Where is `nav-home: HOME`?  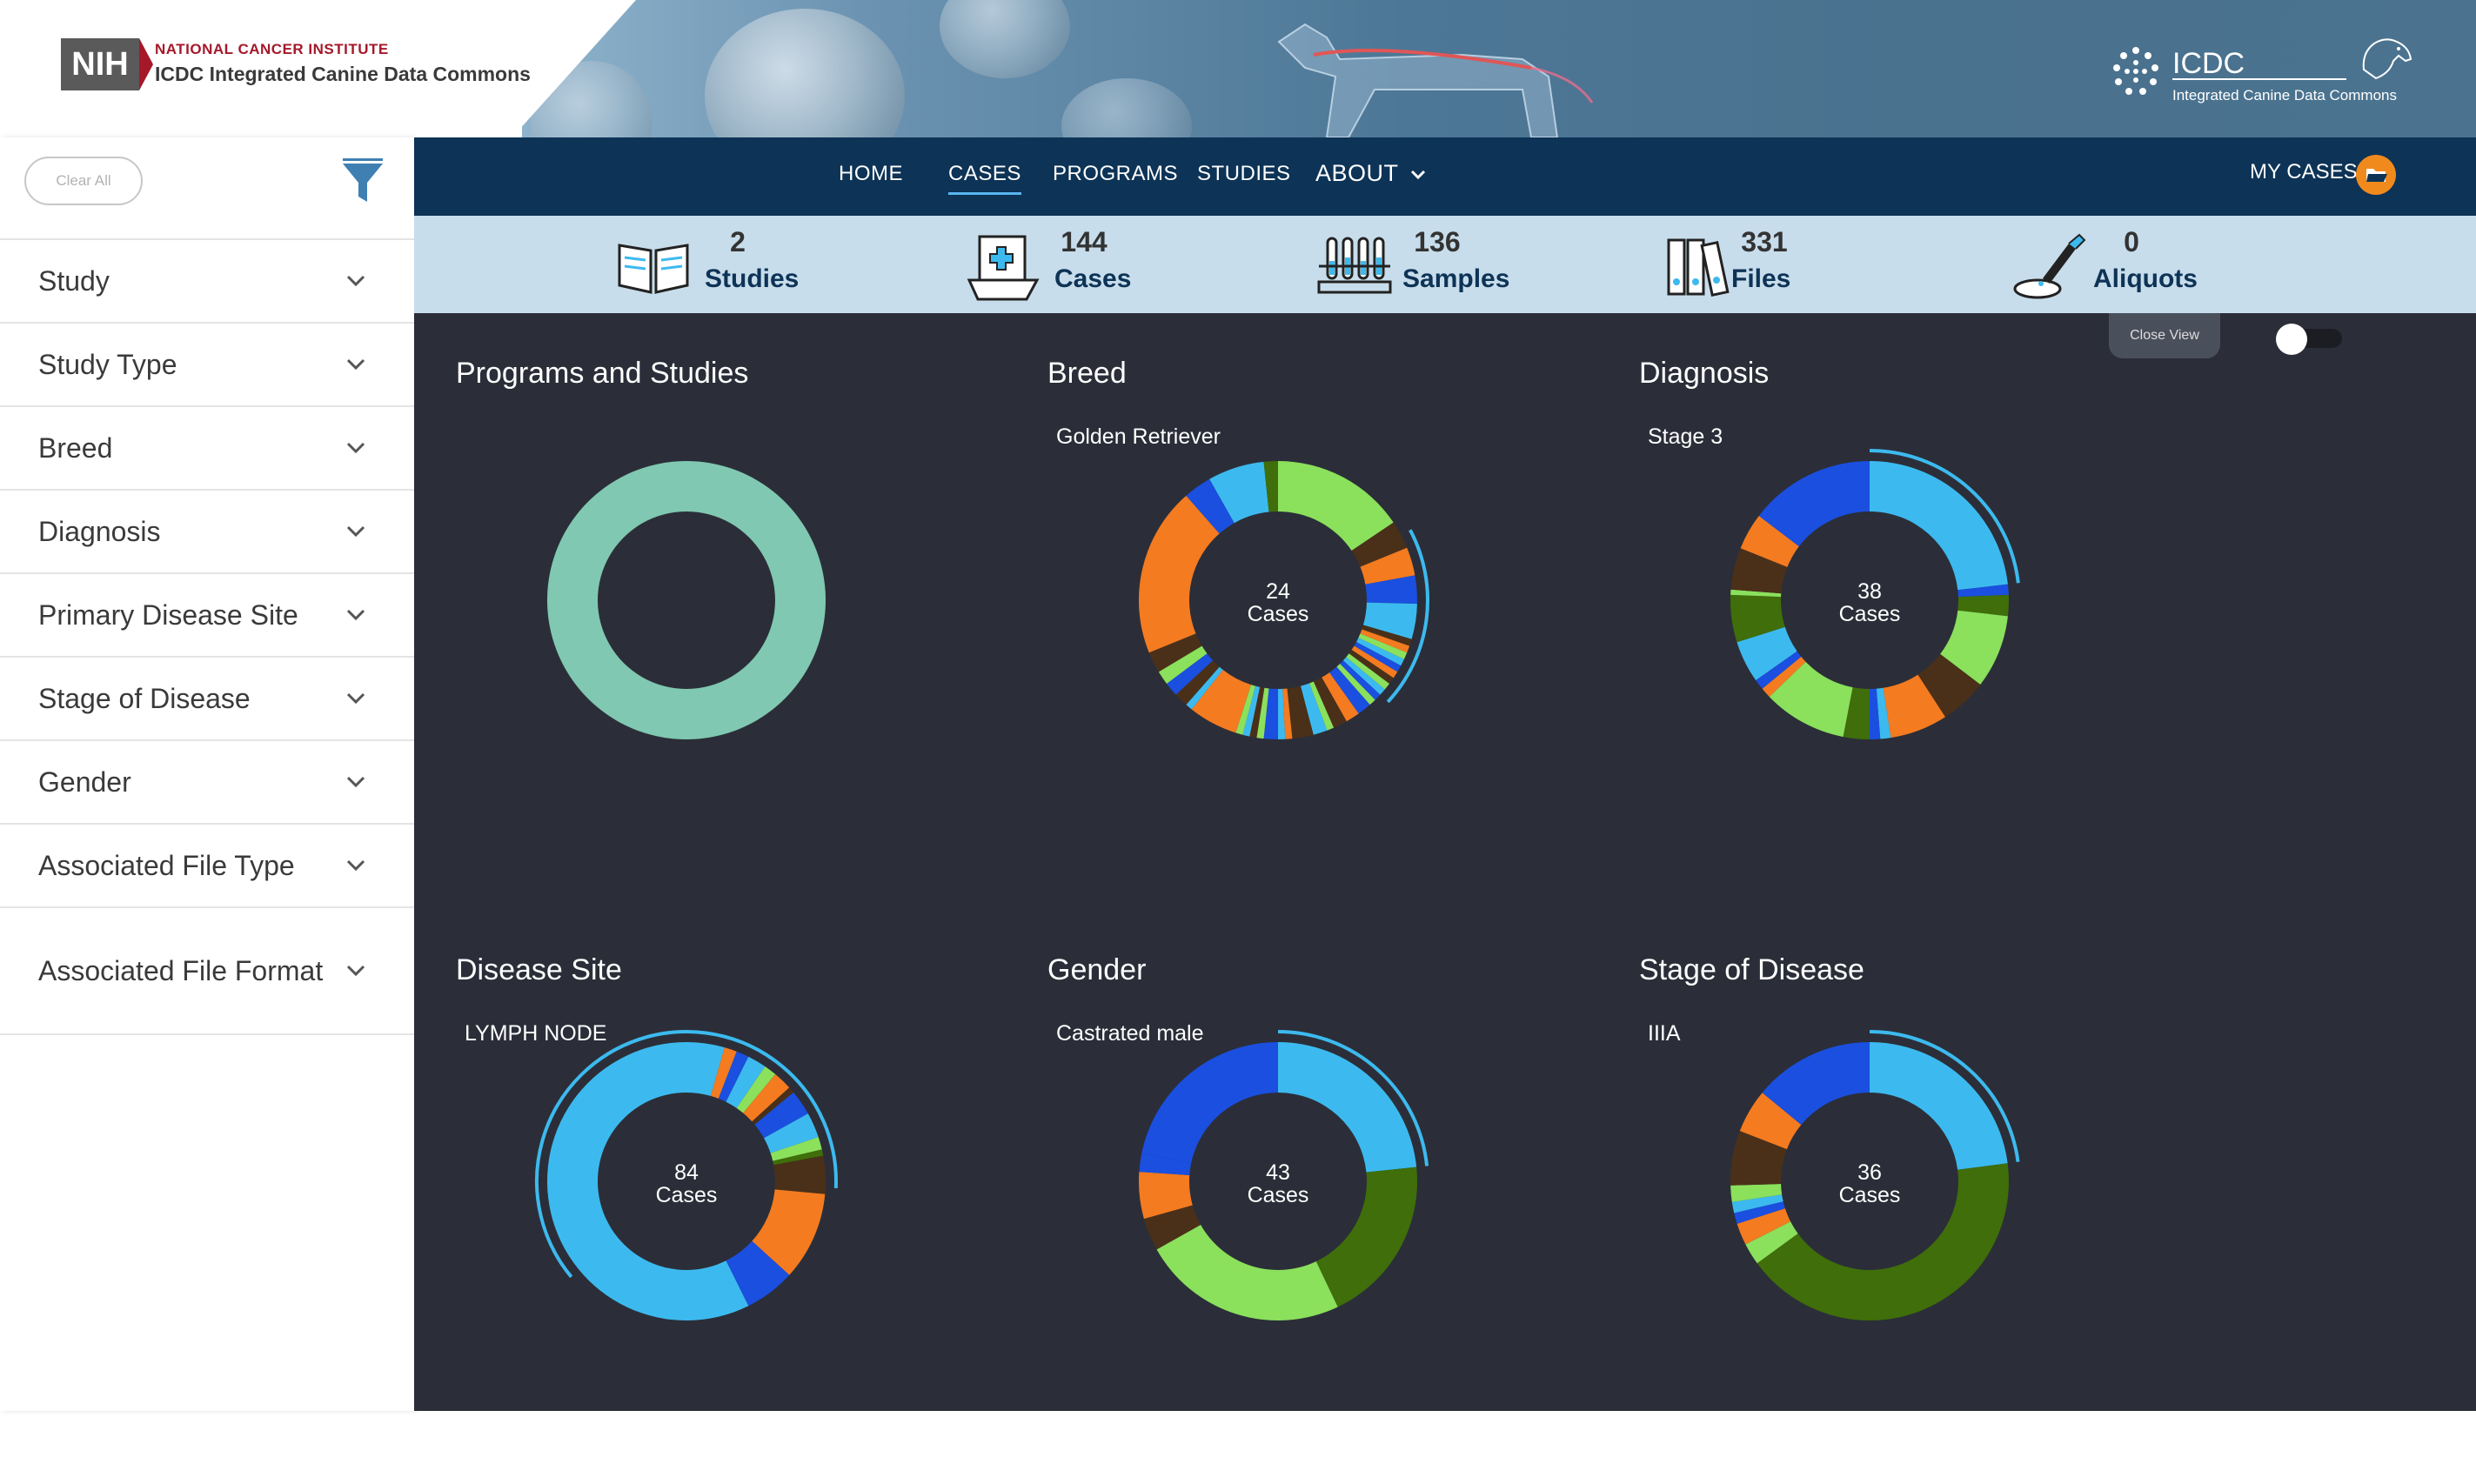
nav-home: HOME is located at coordinates (871, 173).